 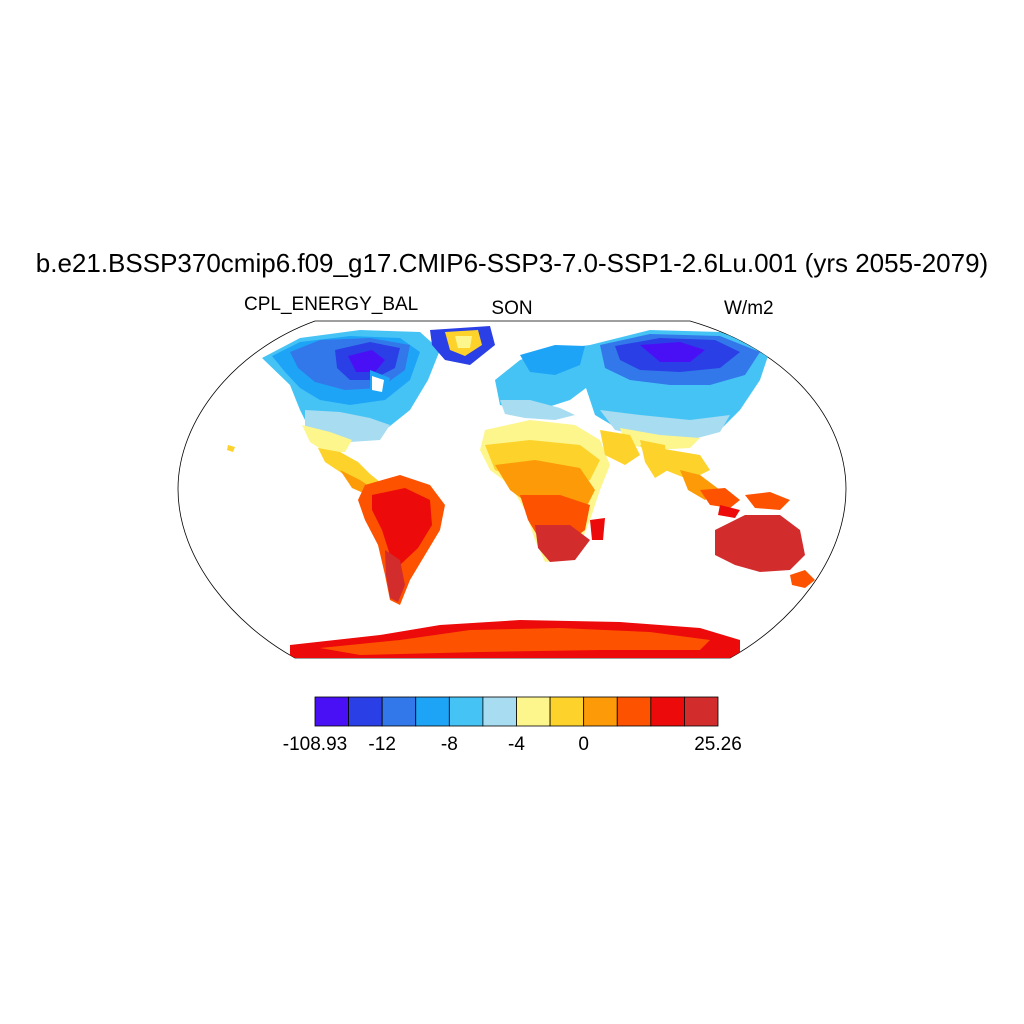 I want to click on asia, so click(x=677, y=415).